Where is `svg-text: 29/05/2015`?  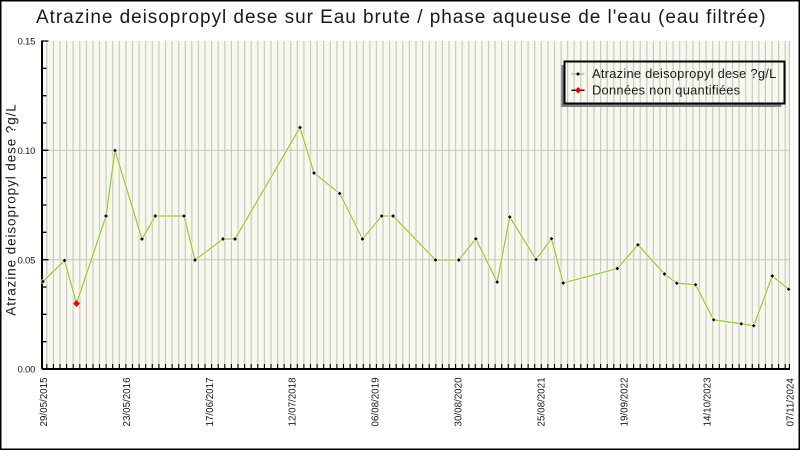
svg-text: 29/05/2015 is located at coordinates (44, 402).